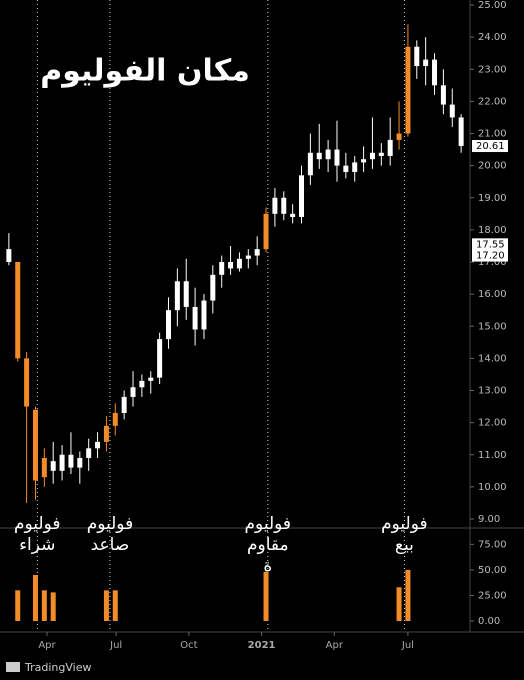 The height and width of the screenshot is (680, 524). What do you see at coordinates (492, 230) in the screenshot?
I see `y-tick-label: 18.00` at bounding box center [492, 230].